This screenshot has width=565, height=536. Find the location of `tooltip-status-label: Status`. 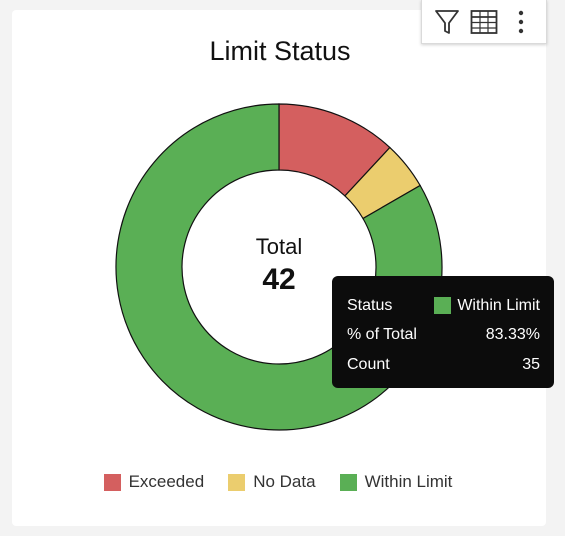

tooltip-status-label: Status is located at coordinates (370, 305).